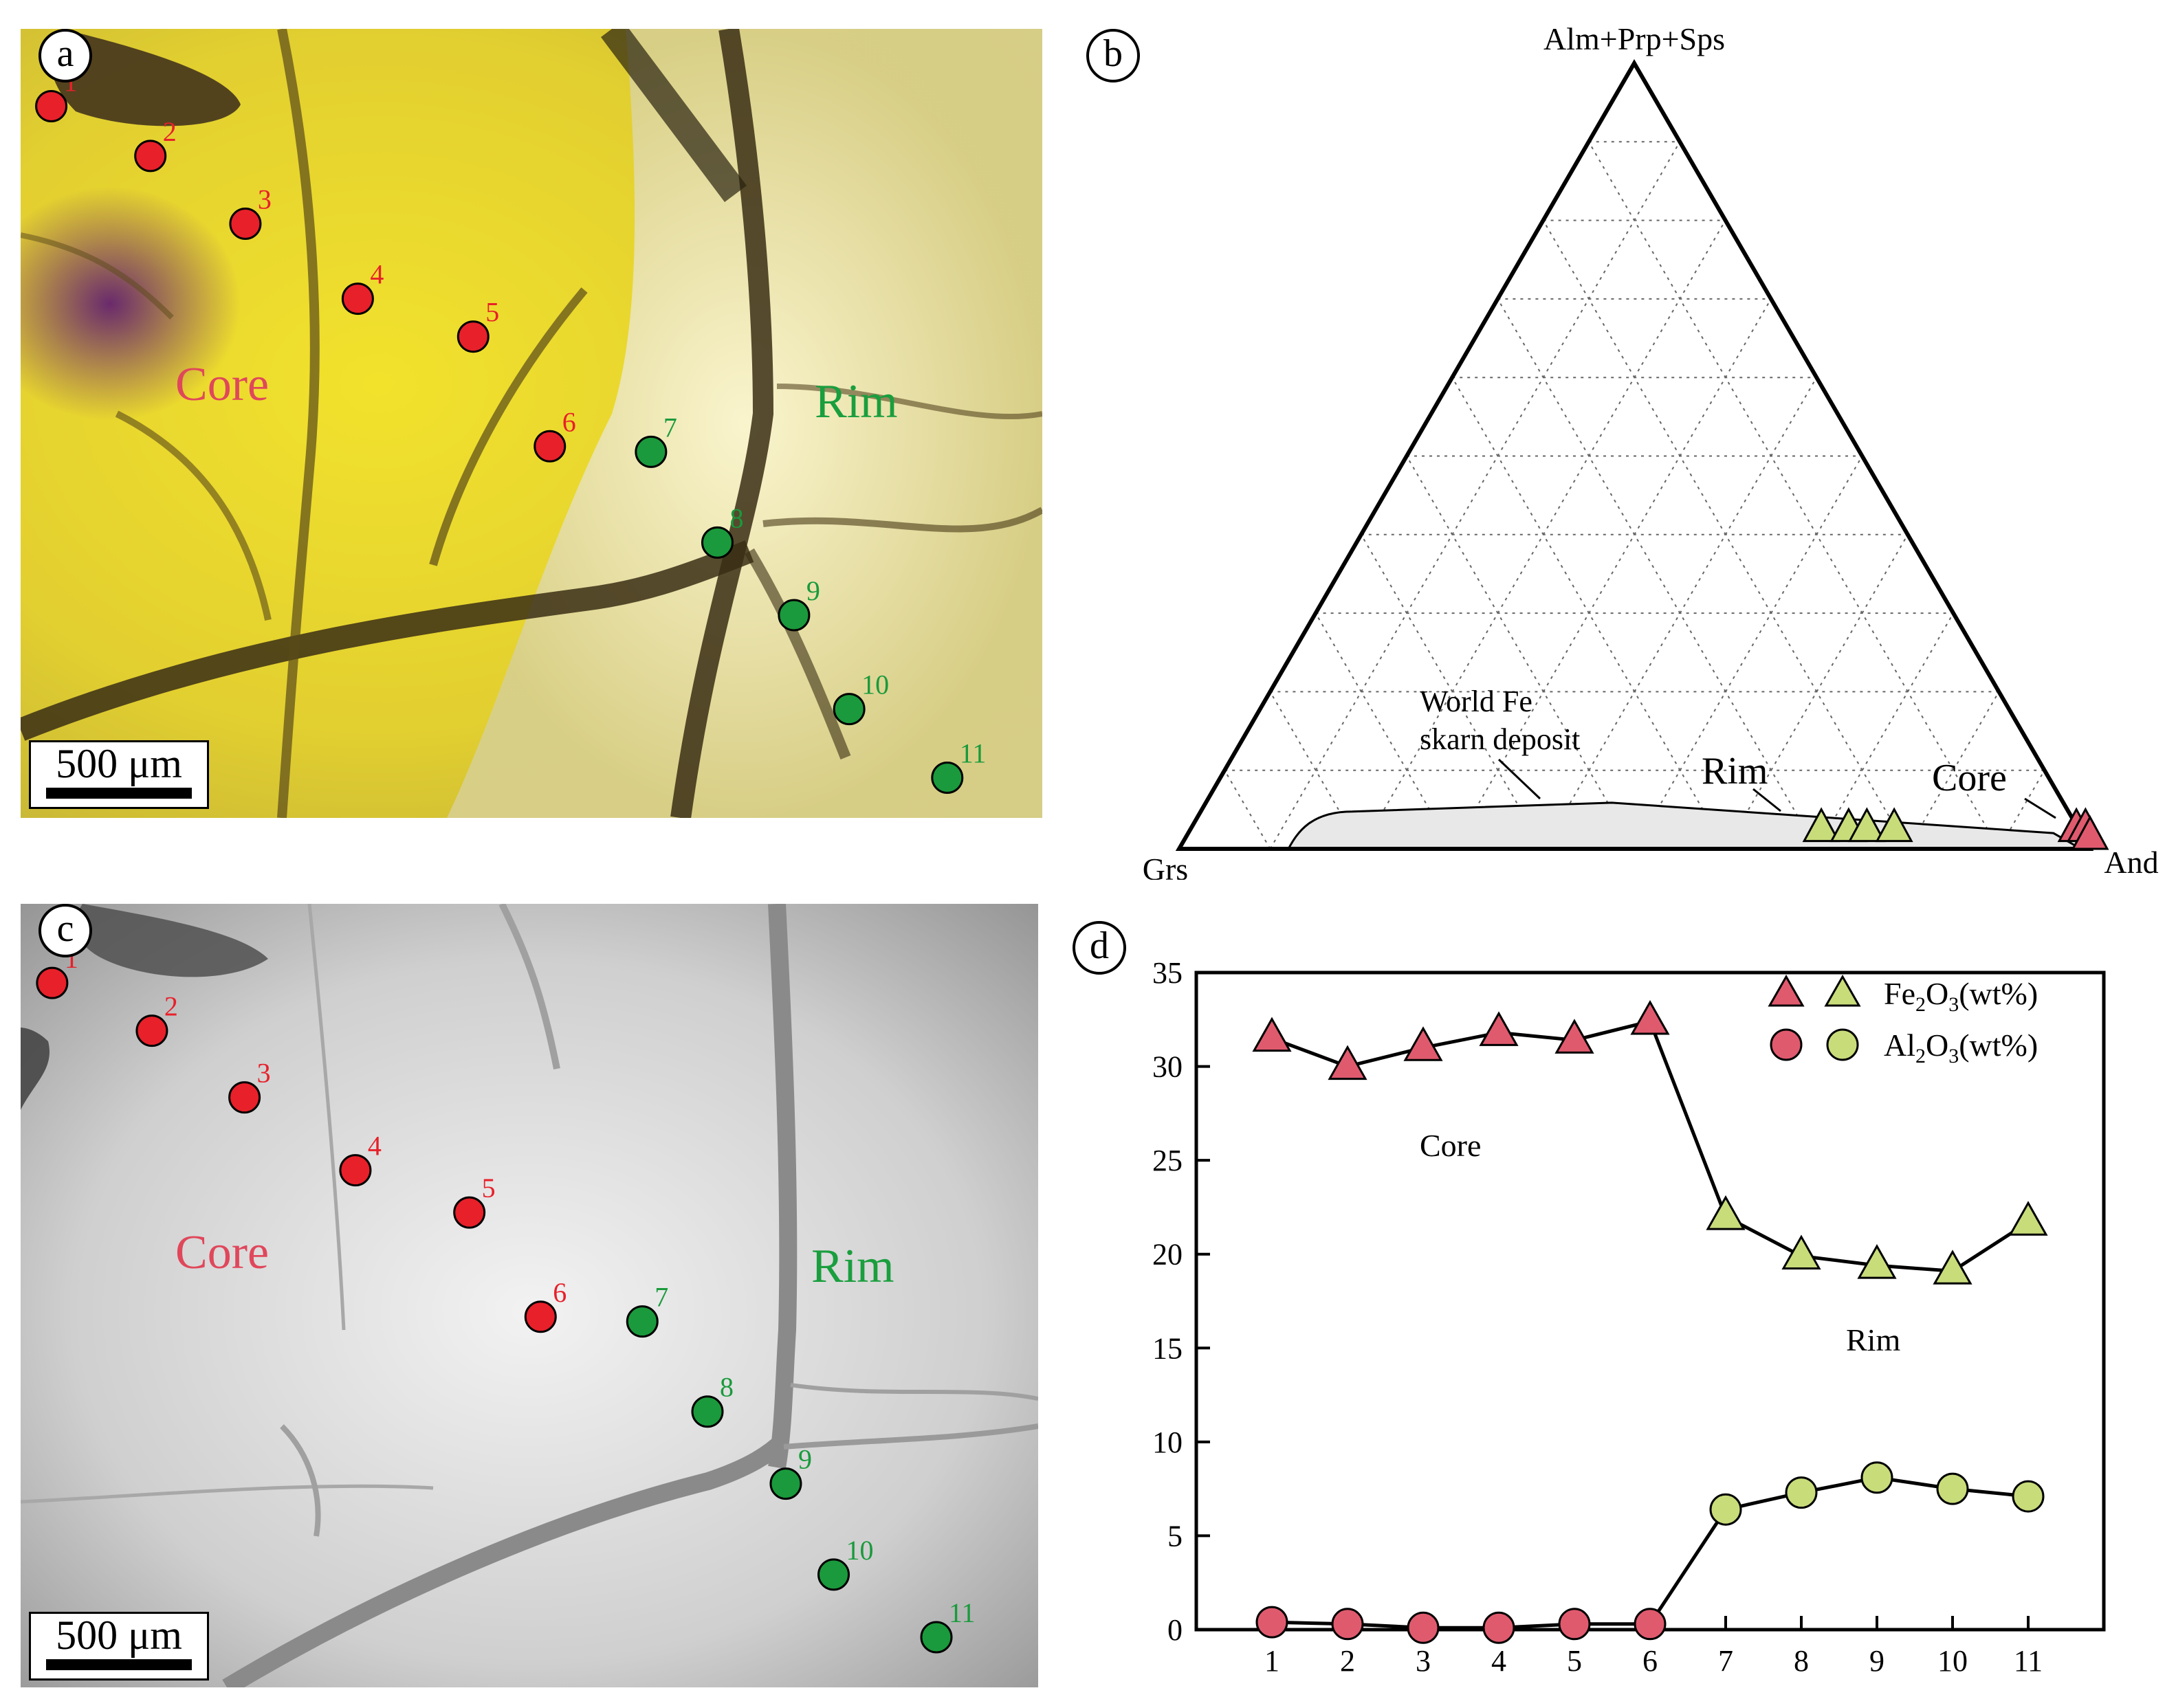 This screenshot has height=1708, width=2176. Describe the element at coordinates (65, 930) in the screenshot. I see `panel-letter-c: c` at that location.